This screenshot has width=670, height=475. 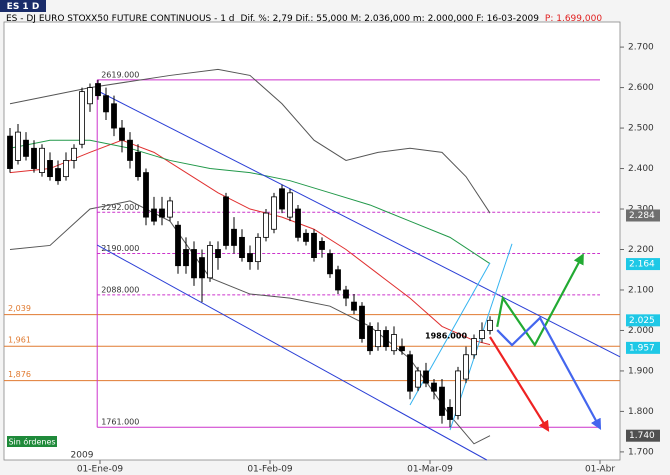 I want to click on status-box, so click(x=32, y=441).